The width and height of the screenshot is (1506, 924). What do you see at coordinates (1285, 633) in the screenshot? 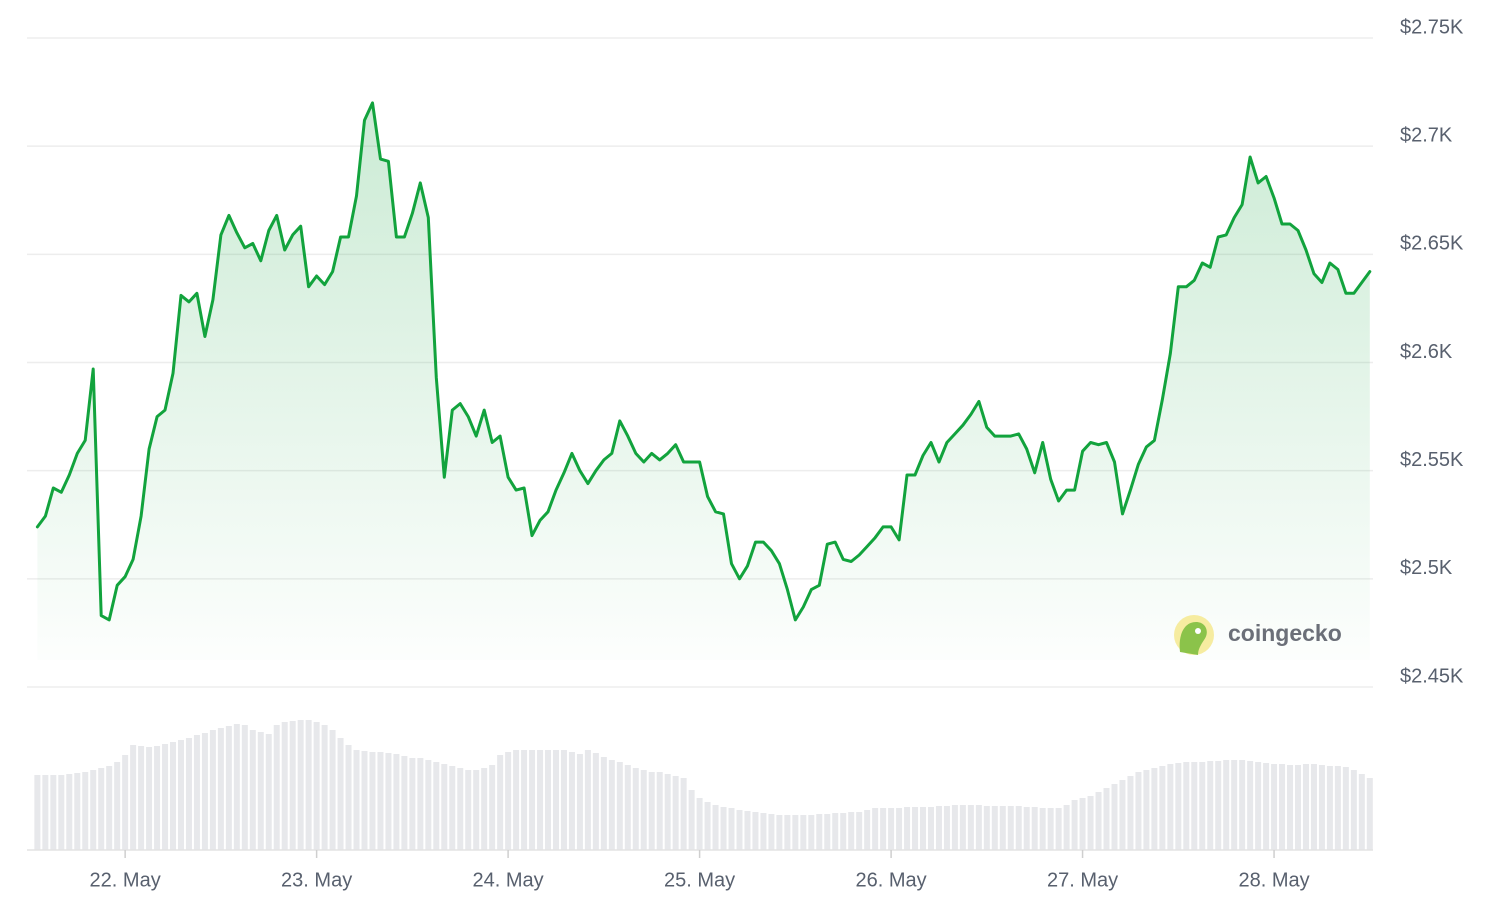
I see `watermark-text: coingecko` at bounding box center [1285, 633].